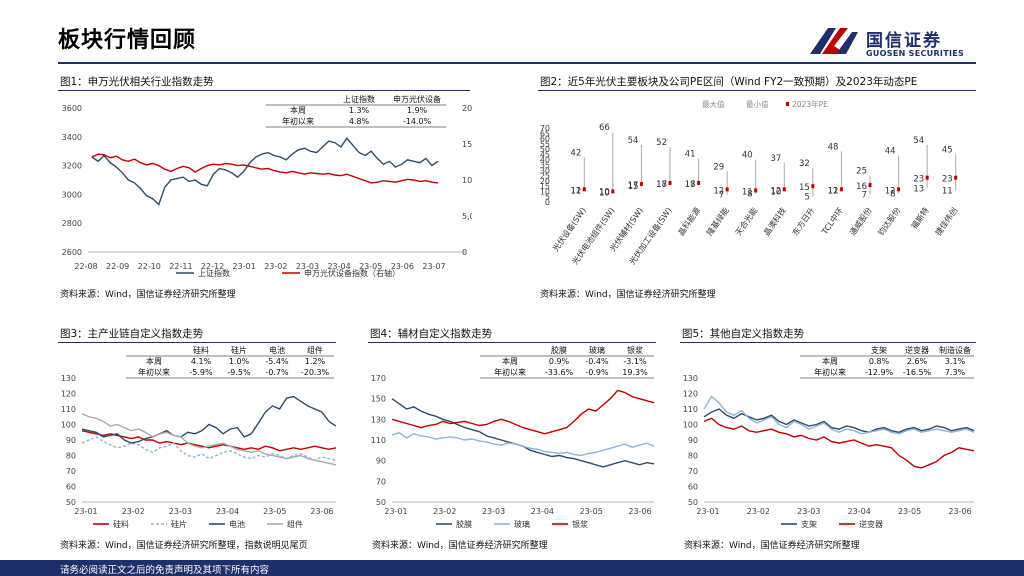 Image resolution: width=1024 pixels, height=576 pixels. I want to click on c2-min-label-3: 17, so click(661, 185).